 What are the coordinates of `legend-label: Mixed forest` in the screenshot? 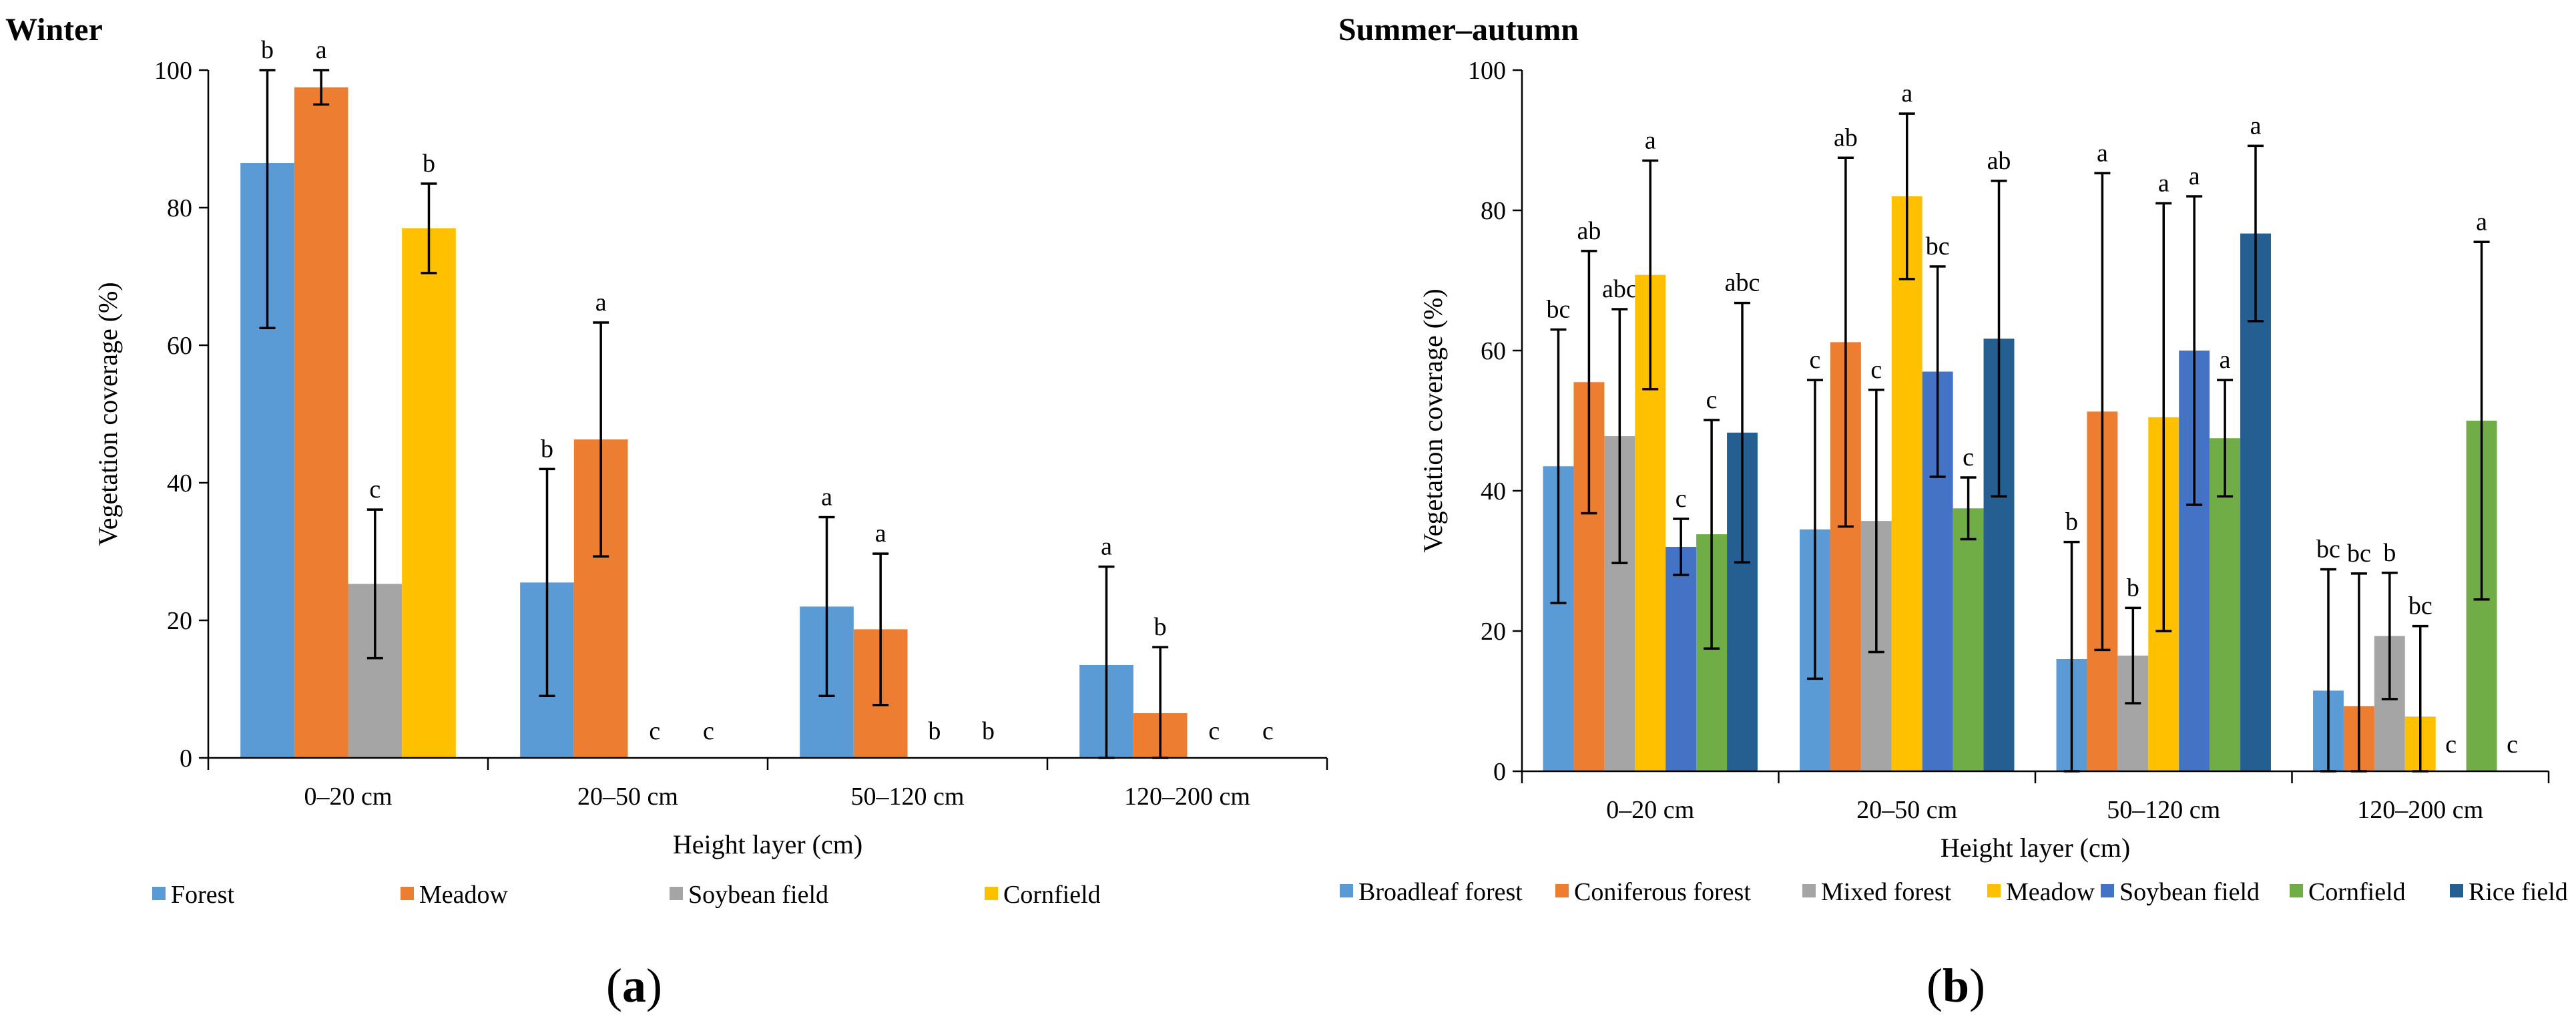 It's located at (1886, 892).